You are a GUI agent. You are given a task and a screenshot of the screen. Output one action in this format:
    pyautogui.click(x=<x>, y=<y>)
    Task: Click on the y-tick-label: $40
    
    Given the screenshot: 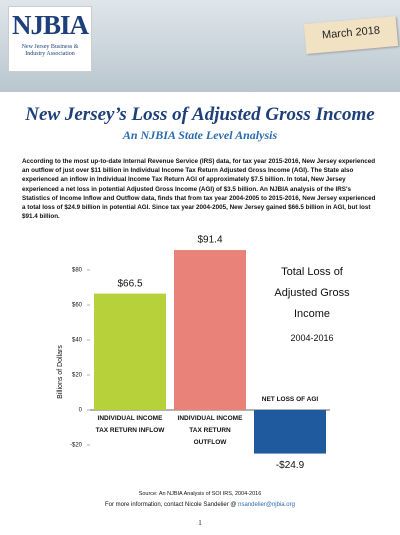 What is the action you would take?
    pyautogui.click(x=77, y=341)
    